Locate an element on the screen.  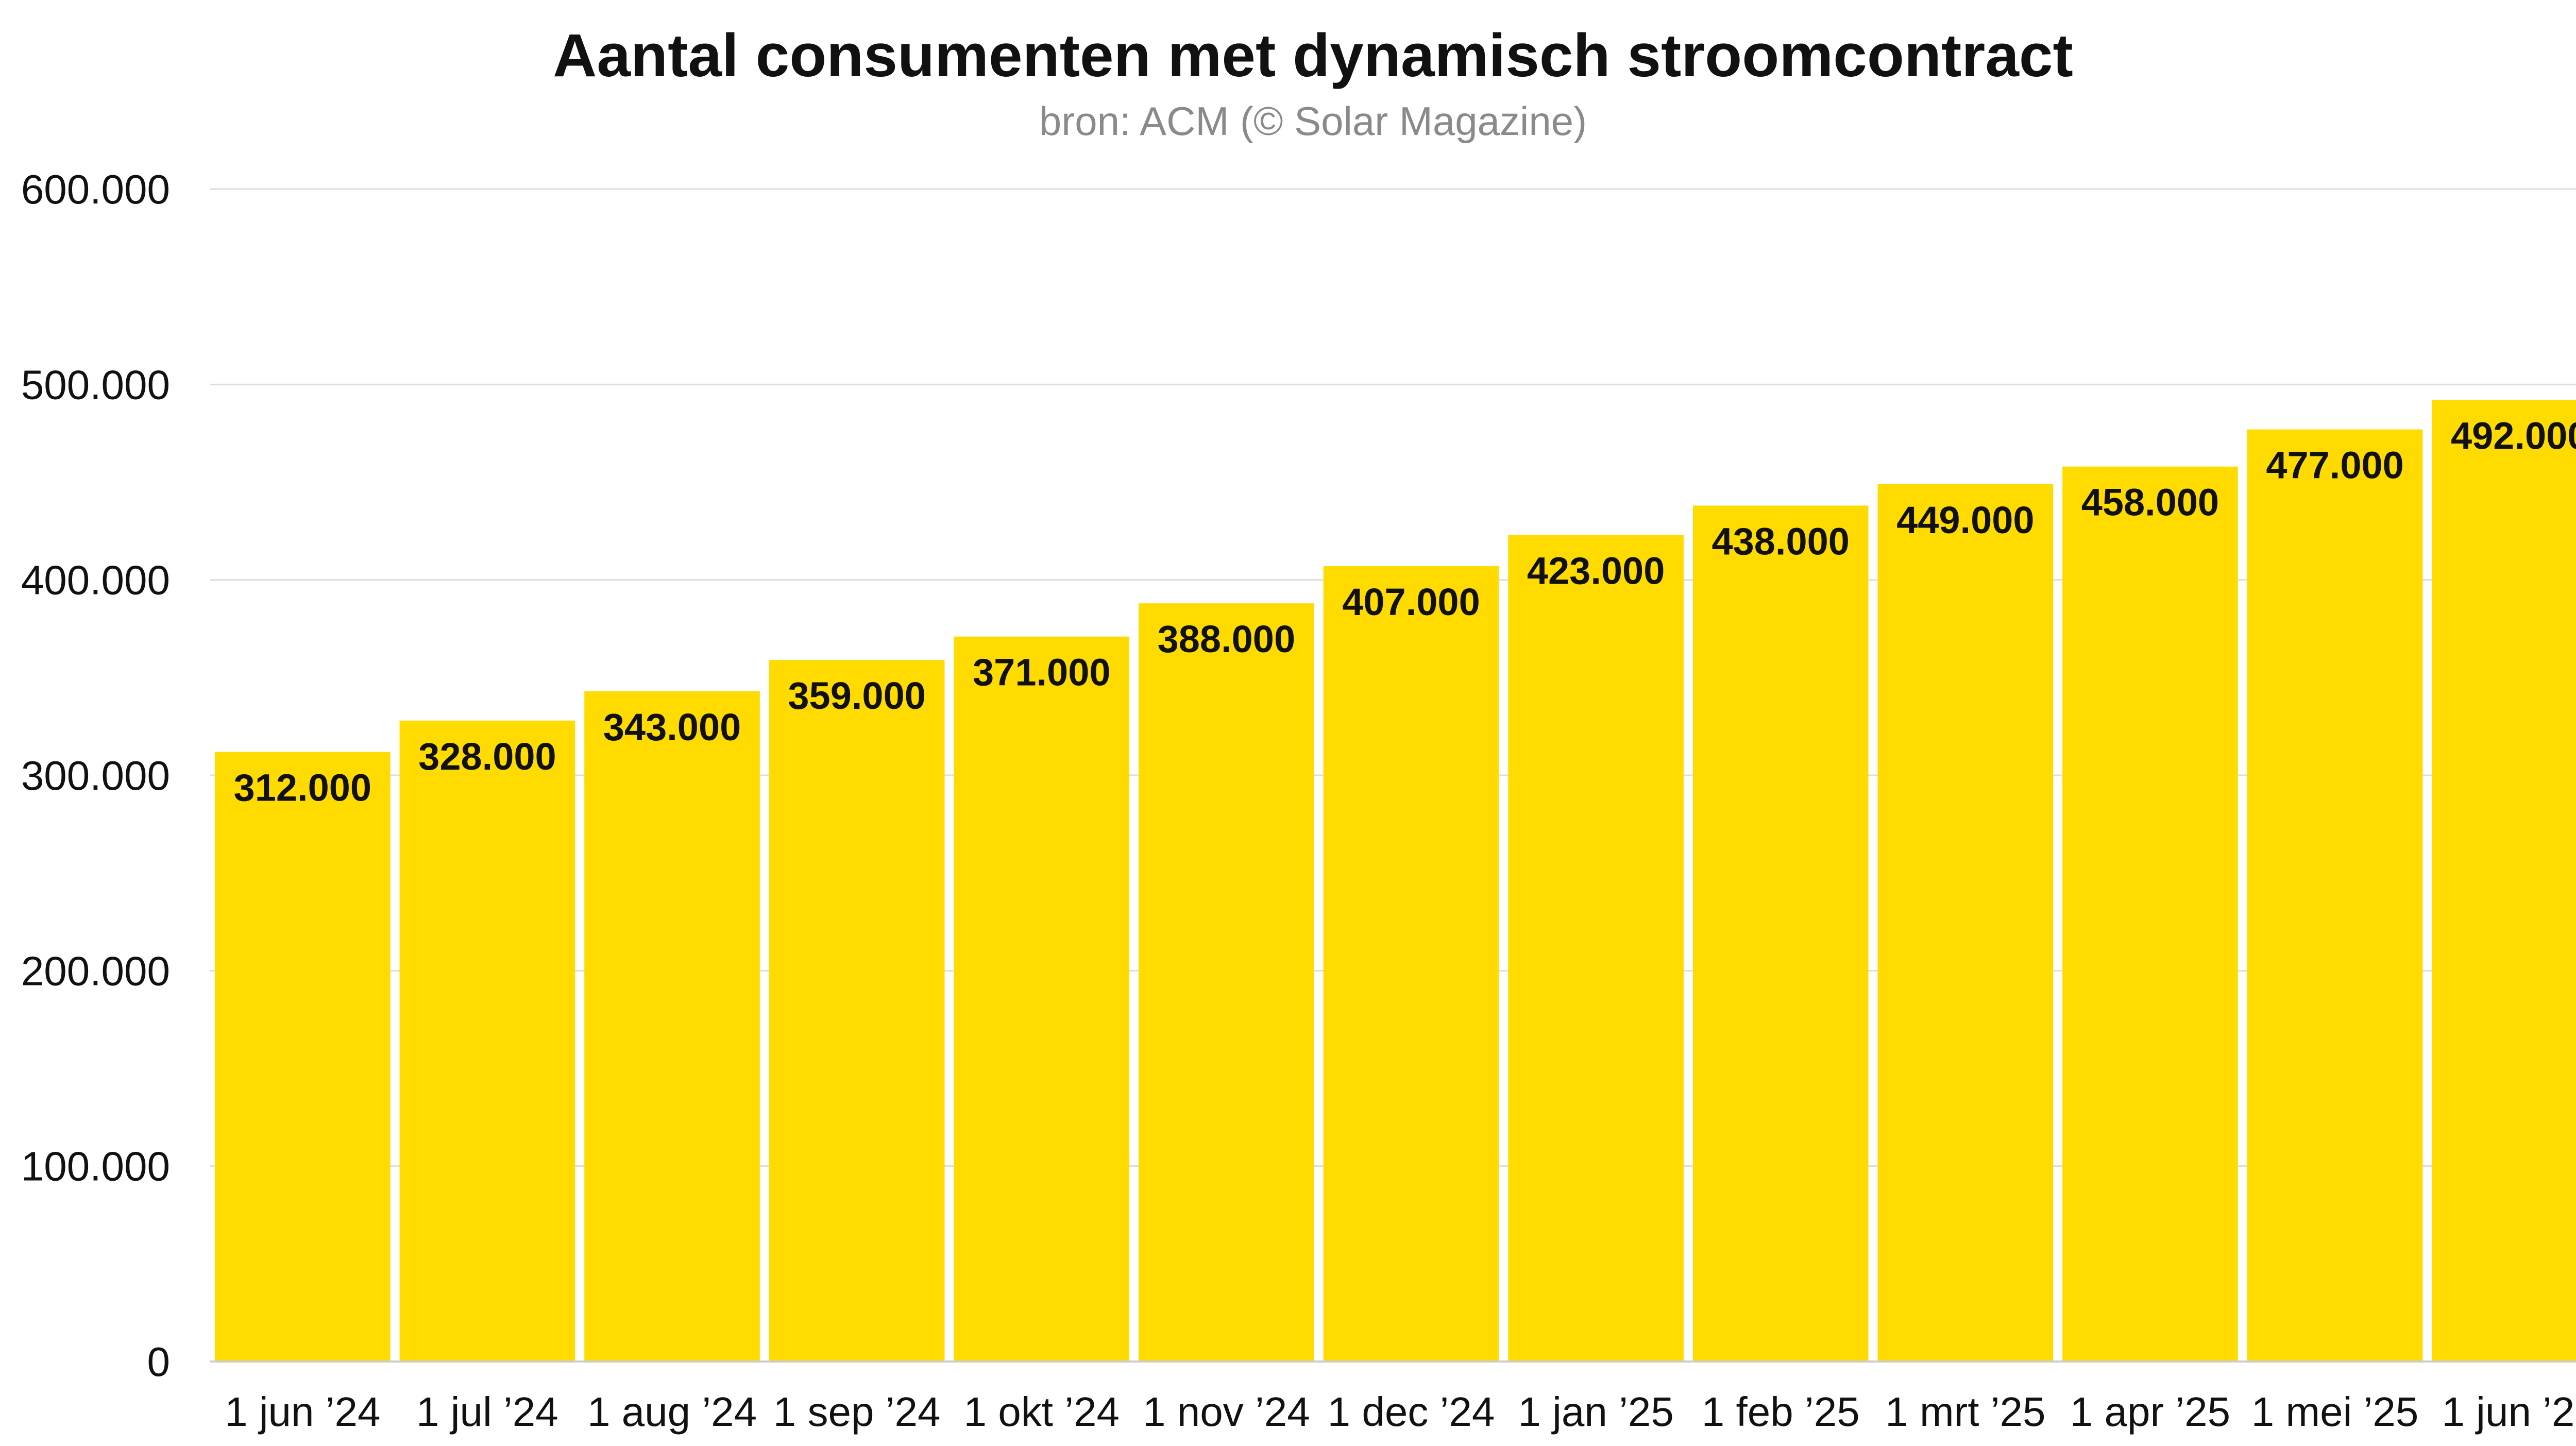
data-label: 449.000 is located at coordinates (1965, 520).